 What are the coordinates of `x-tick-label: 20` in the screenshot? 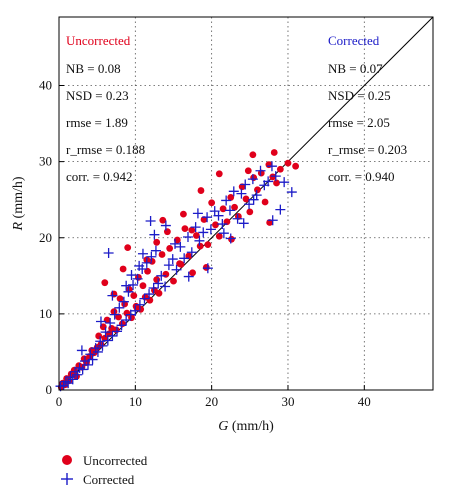 It's located at (211, 401).